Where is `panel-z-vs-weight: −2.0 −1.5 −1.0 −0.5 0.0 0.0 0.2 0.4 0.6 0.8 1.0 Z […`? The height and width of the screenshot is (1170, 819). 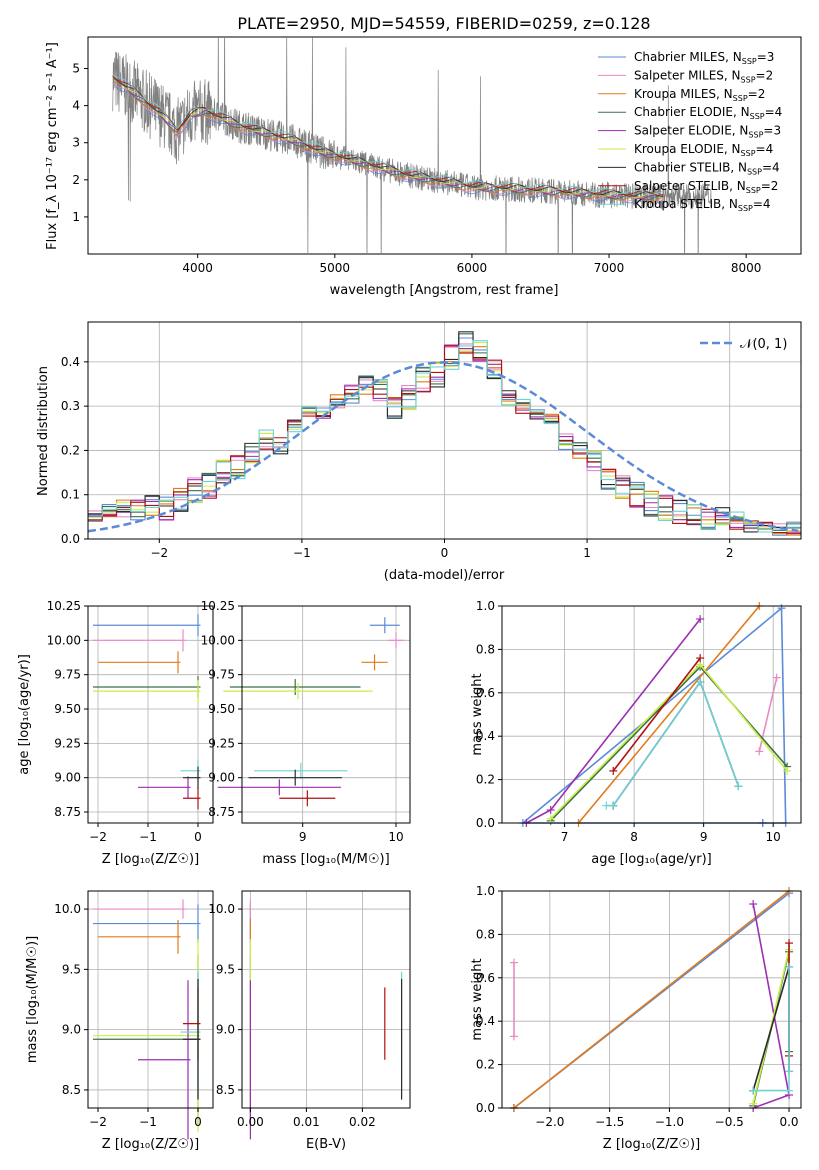
panel-z-vs-weight: −2.0 −1.5 −1.0 −0.5 0.0 0.0 0.2 0.4 0.6 0.8 1.0 Z [… is located at coordinates (636, 1018).